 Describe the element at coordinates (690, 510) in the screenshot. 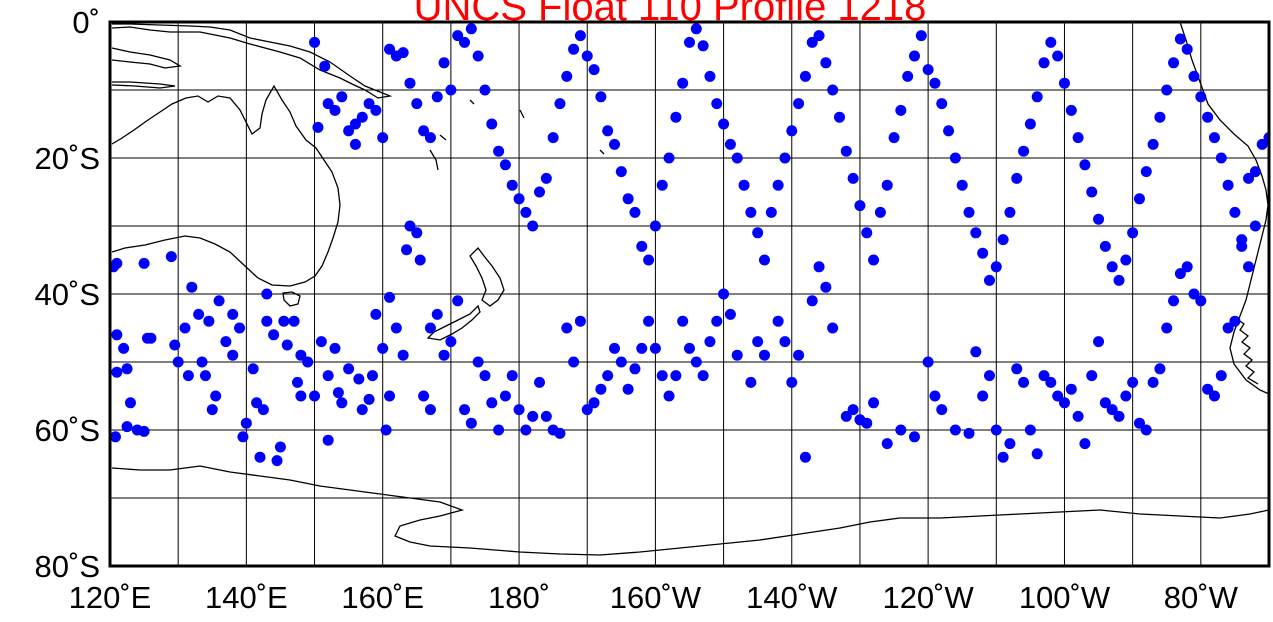

I see `coastline-antarctica` at that location.